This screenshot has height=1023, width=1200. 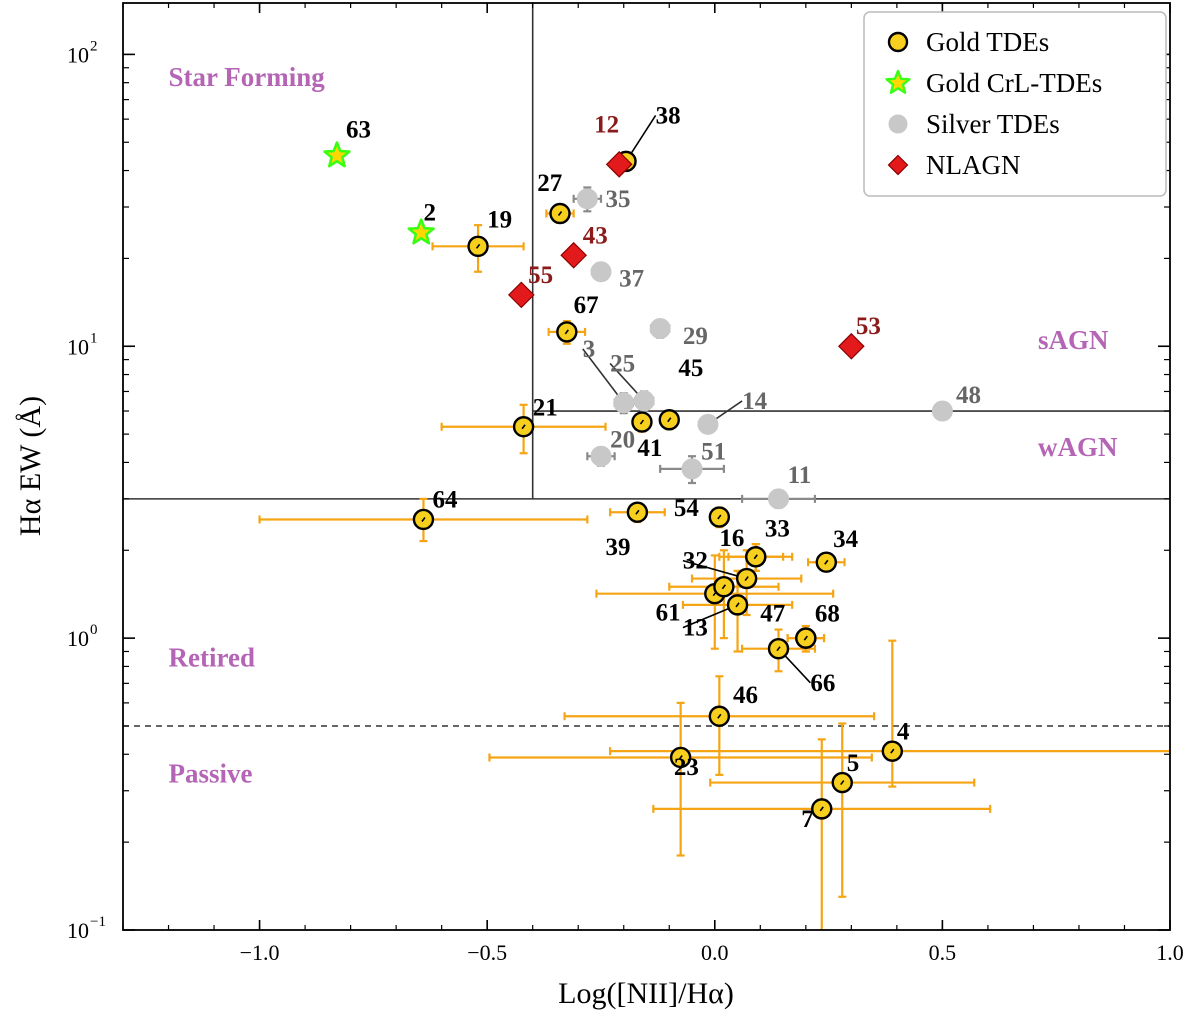 What do you see at coordinates (212, 657) in the screenshot?
I see `region-label: Retired` at bounding box center [212, 657].